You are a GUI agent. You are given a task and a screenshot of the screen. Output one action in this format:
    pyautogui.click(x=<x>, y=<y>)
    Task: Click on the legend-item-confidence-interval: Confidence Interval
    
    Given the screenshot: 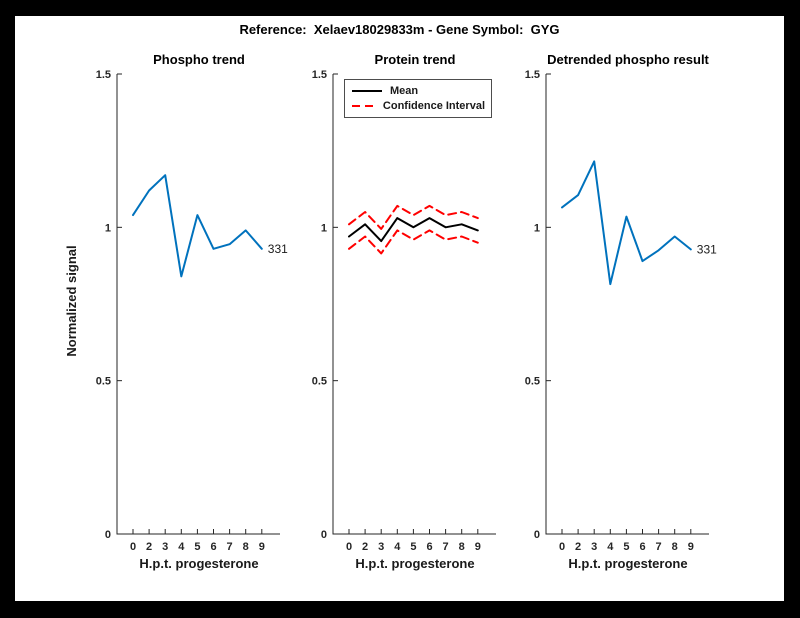 What is the action you would take?
    pyautogui.click(x=418, y=106)
    